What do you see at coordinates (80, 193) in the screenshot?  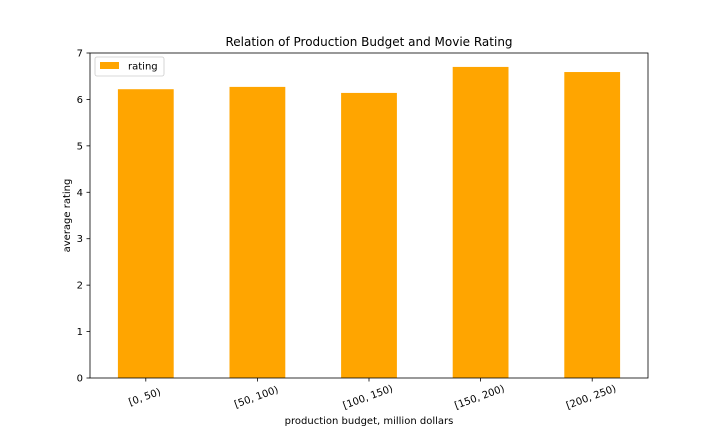 I see `y-tick-label-4: 4` at bounding box center [80, 193].